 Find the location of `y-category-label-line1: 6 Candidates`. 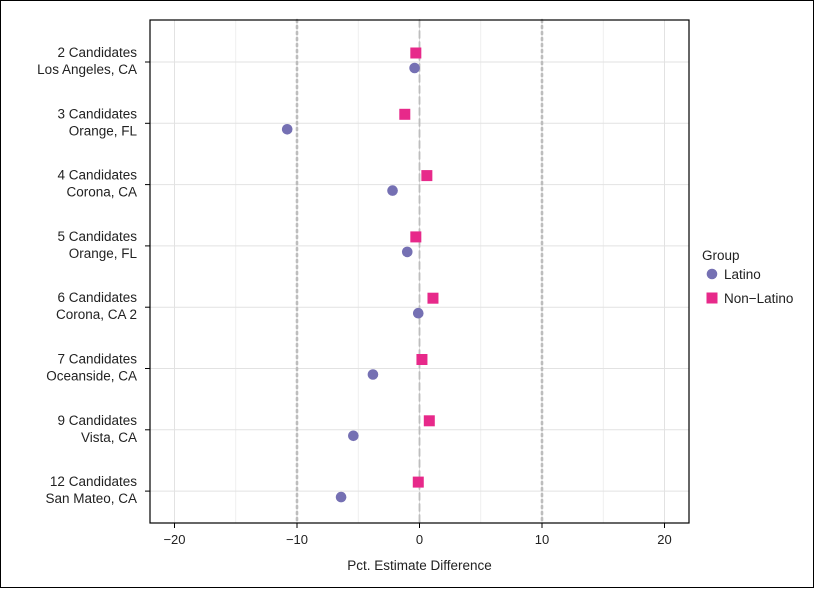

y-category-label-line1: 6 Candidates is located at coordinates (97, 297).